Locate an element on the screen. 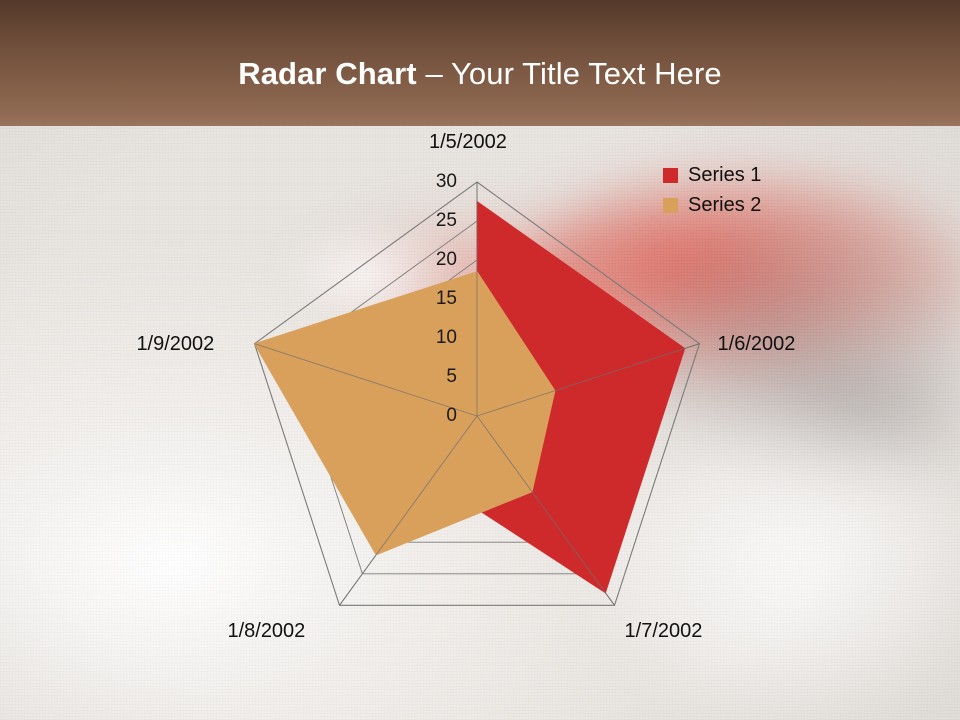 This screenshot has width=960, height=720. page-title-rest: – Your Title Text Here is located at coordinates (569, 73).